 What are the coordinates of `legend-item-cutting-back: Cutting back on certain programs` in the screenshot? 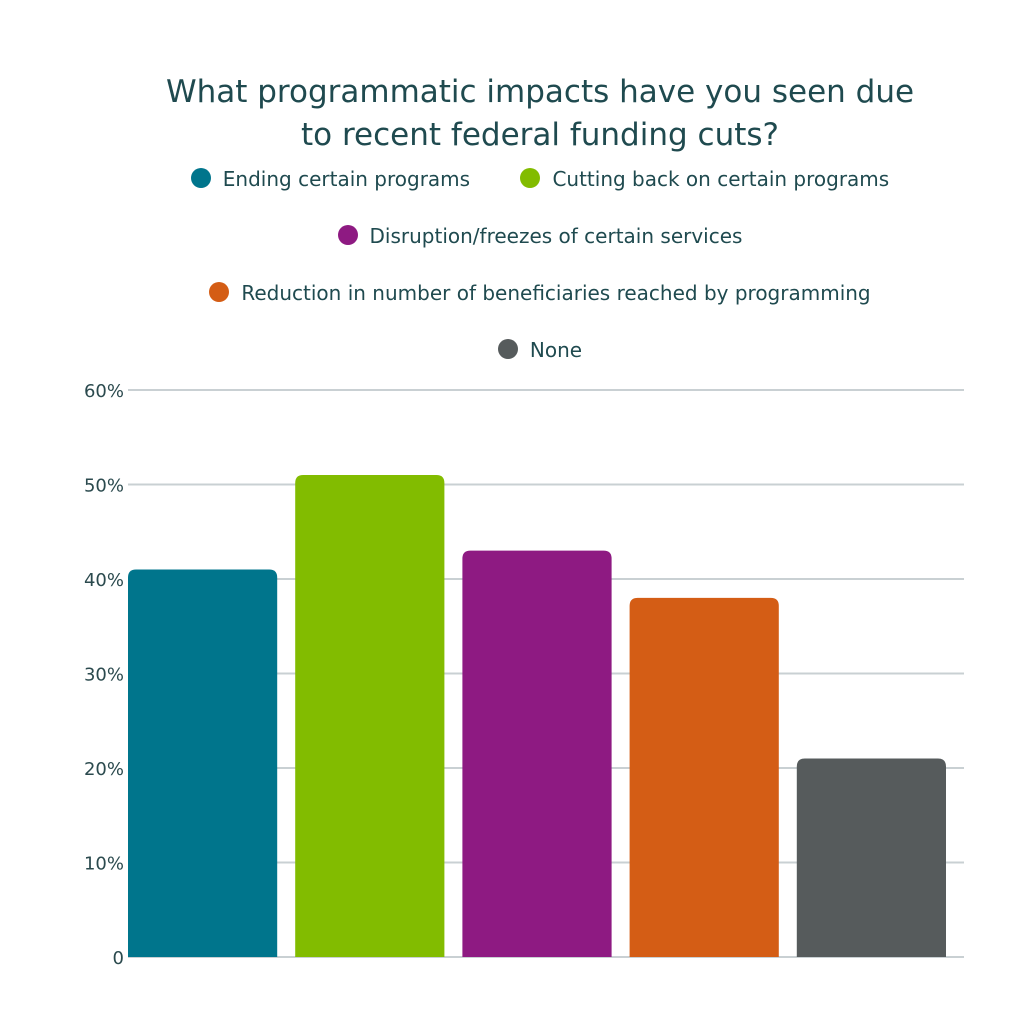 It's located at (704, 179).